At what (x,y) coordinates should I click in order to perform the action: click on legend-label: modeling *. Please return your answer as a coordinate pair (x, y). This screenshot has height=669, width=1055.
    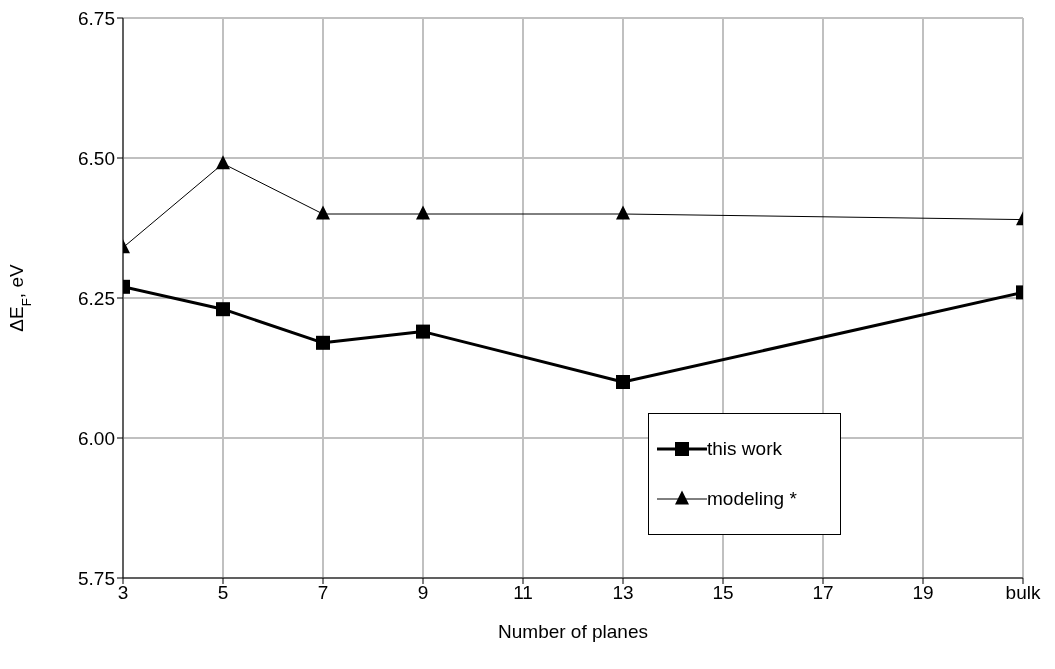
    Looking at the image, I should click on (752, 499).